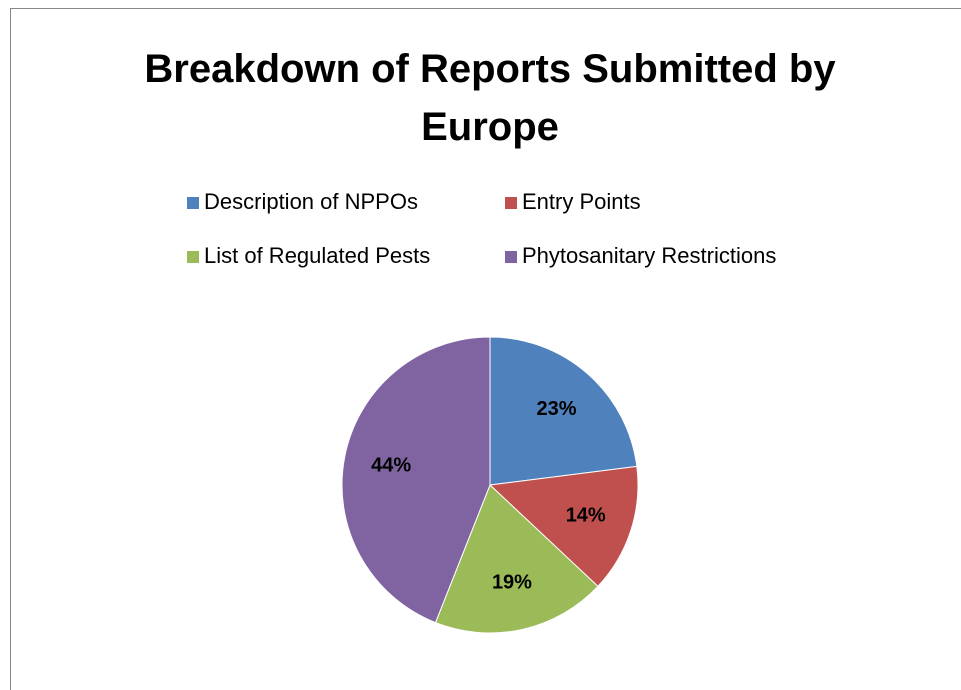  Describe the element at coordinates (311, 201) in the screenshot. I see `legend-label: Description of NPPOs` at that location.